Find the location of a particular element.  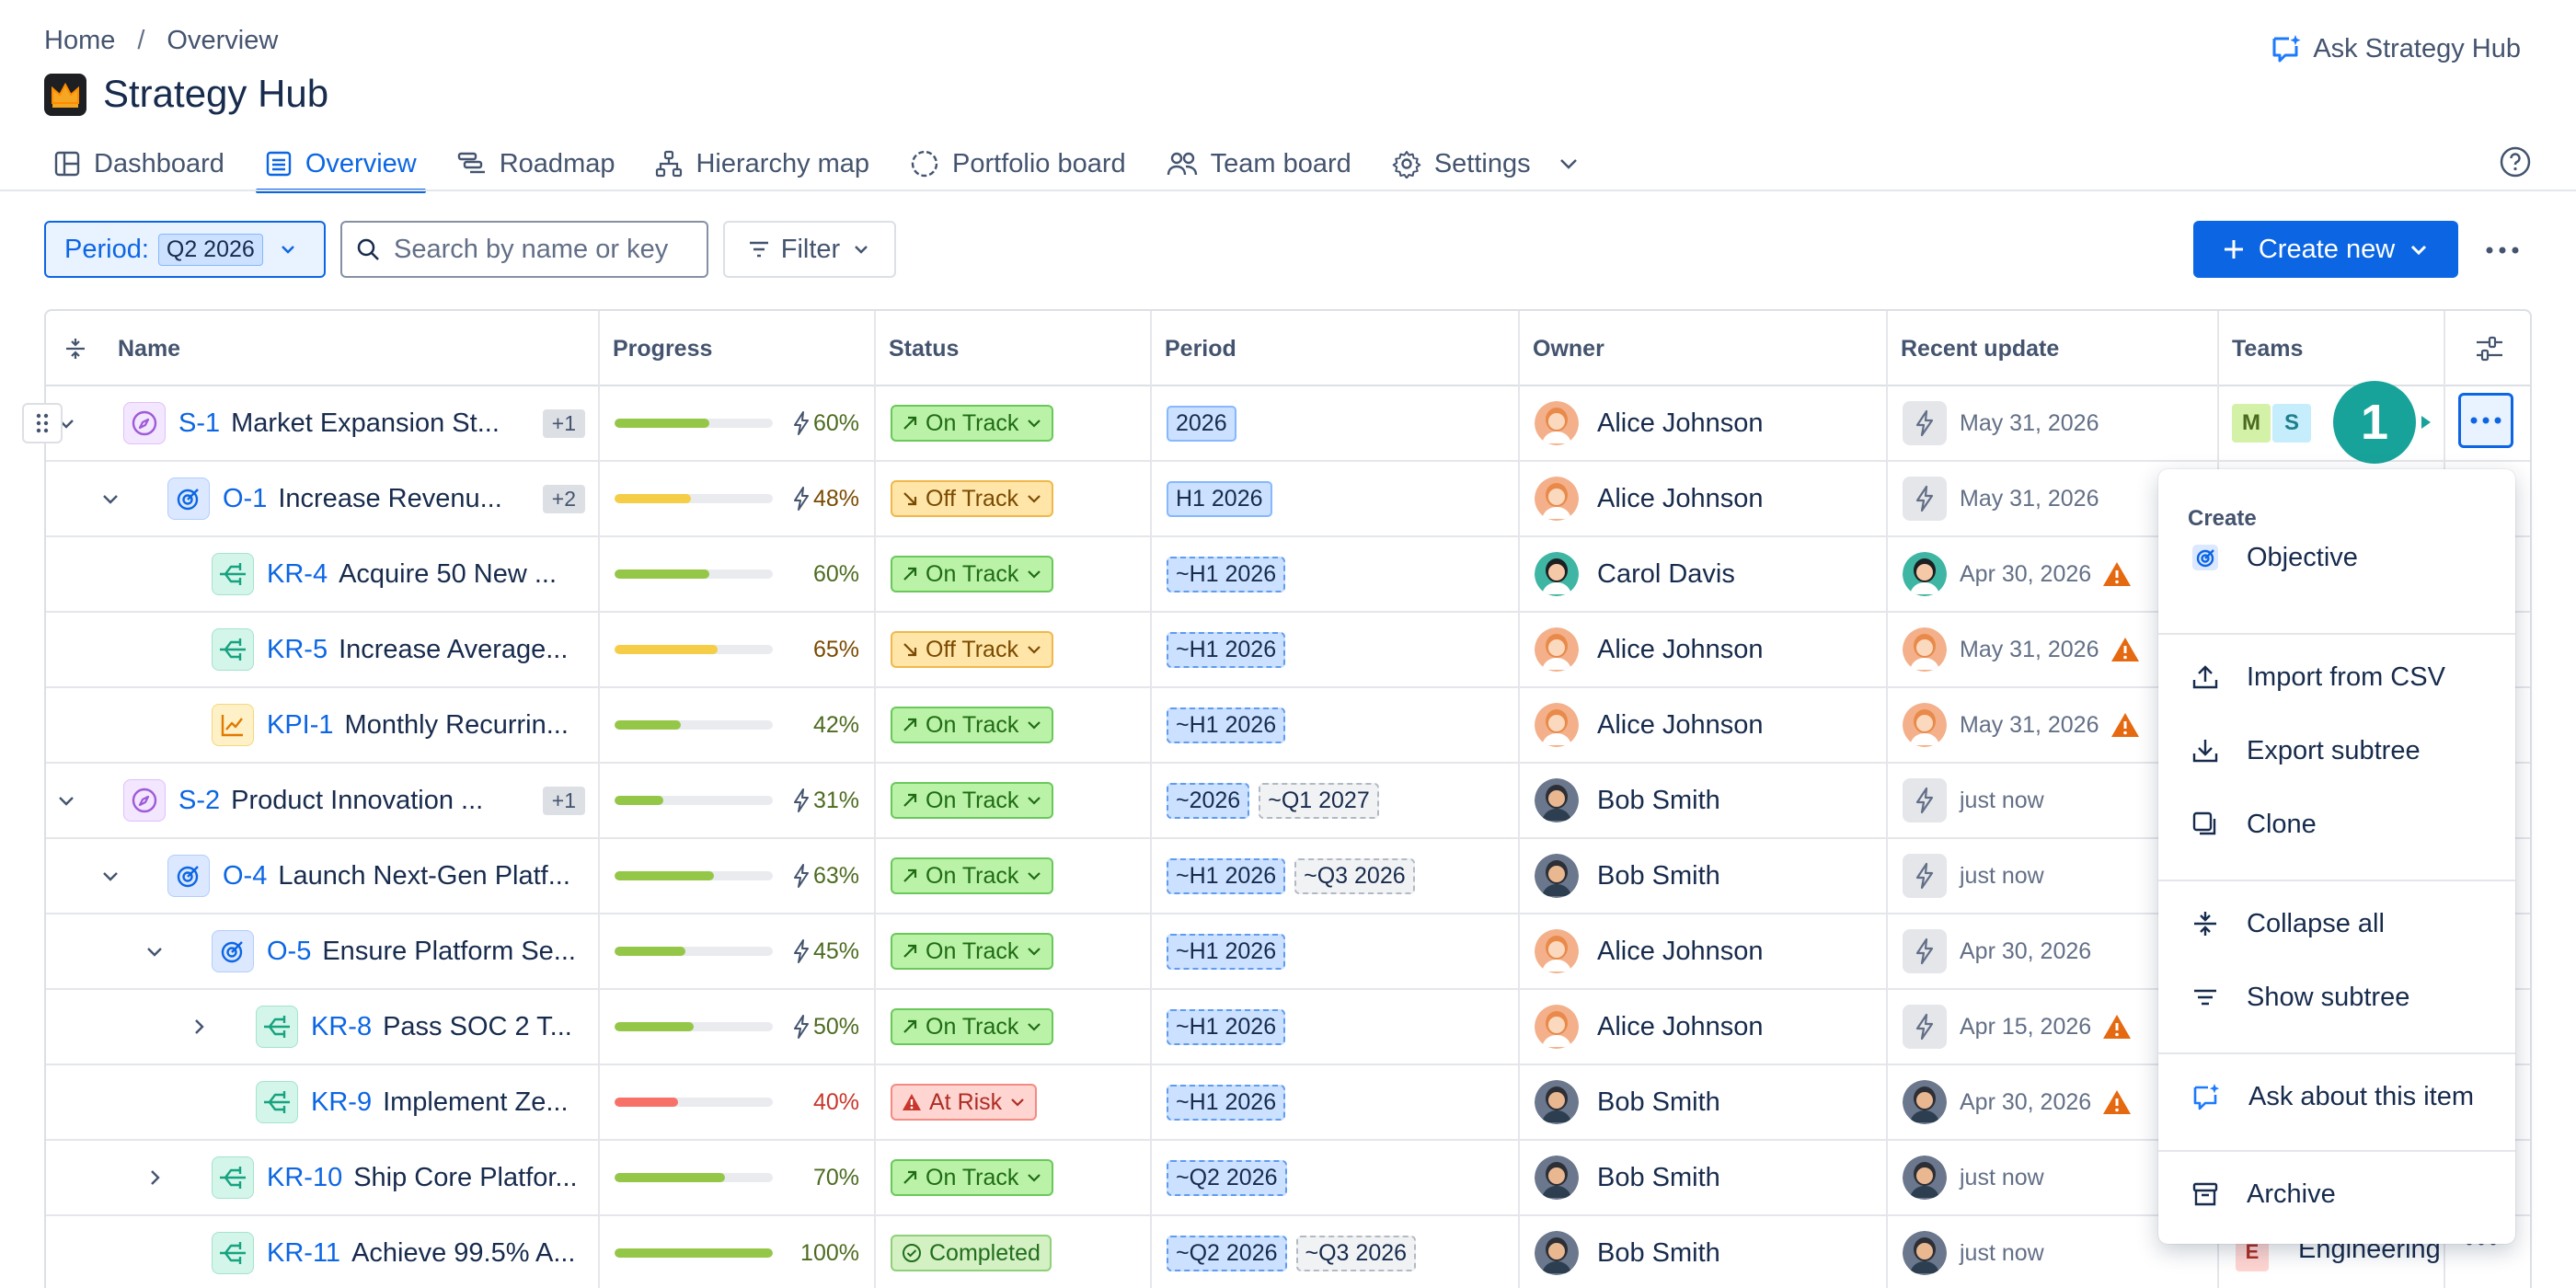

status-badge: Completed is located at coordinates (972, 1253).